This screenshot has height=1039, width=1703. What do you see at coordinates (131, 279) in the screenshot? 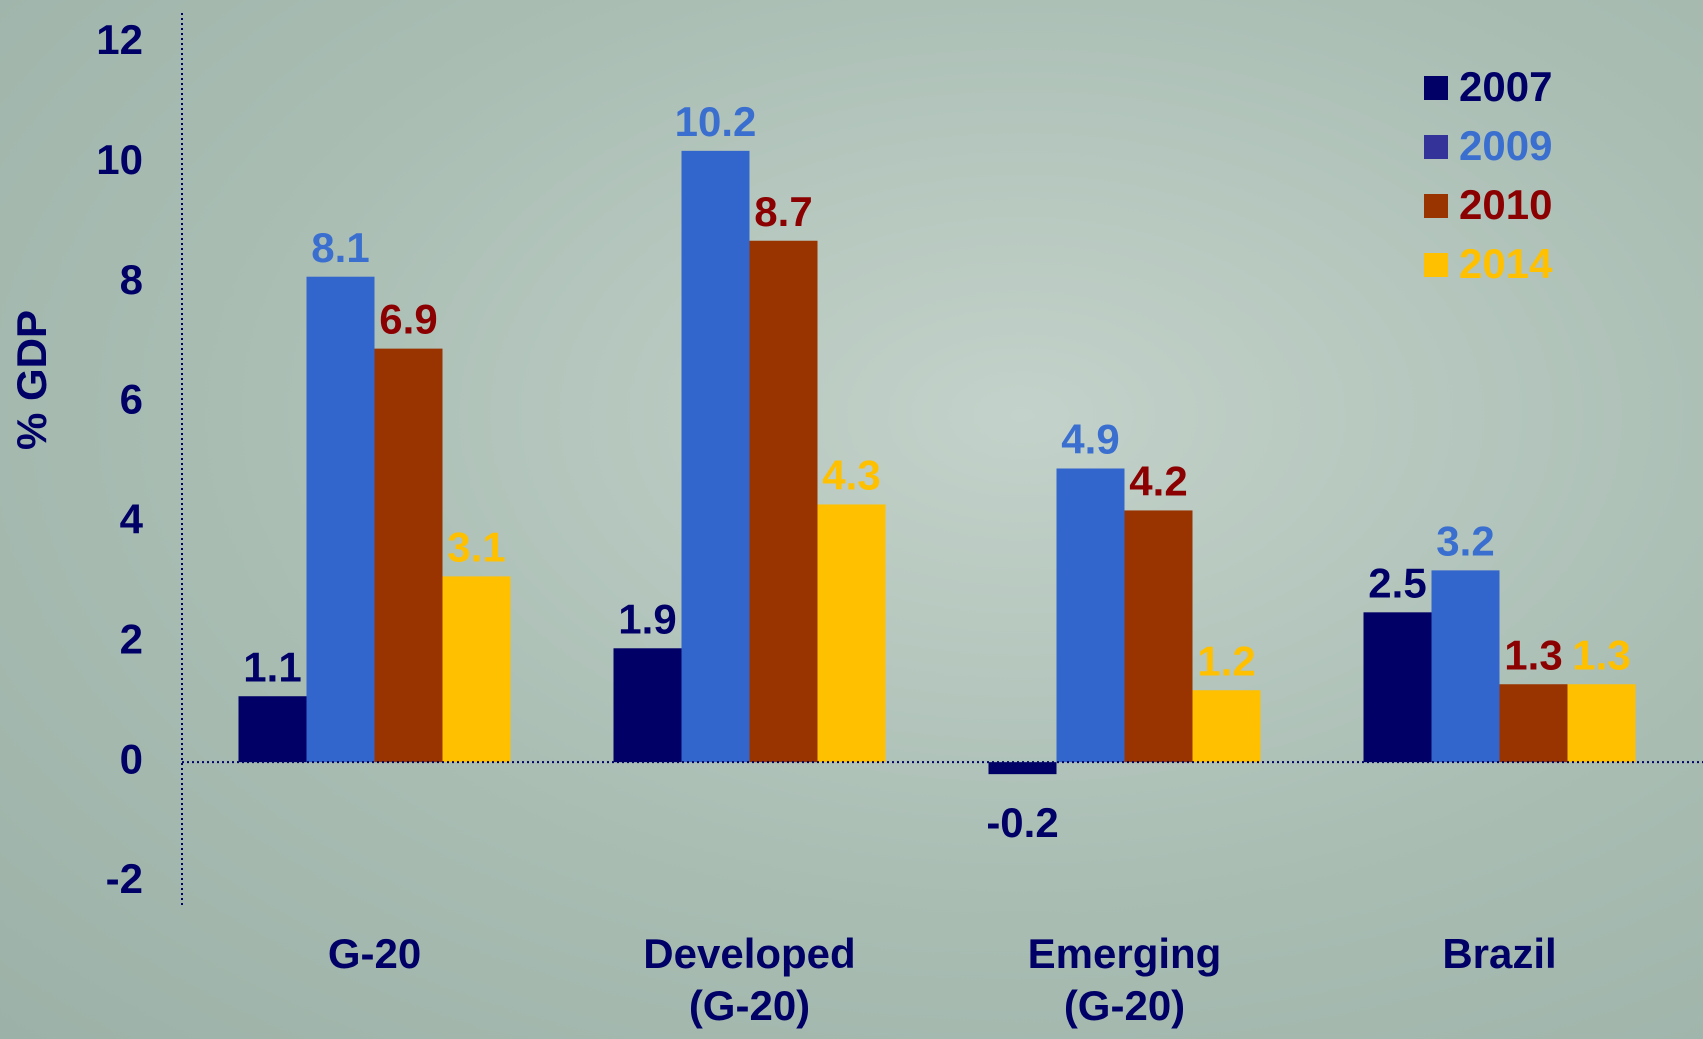
I see `y-tick-label: 8` at bounding box center [131, 279].